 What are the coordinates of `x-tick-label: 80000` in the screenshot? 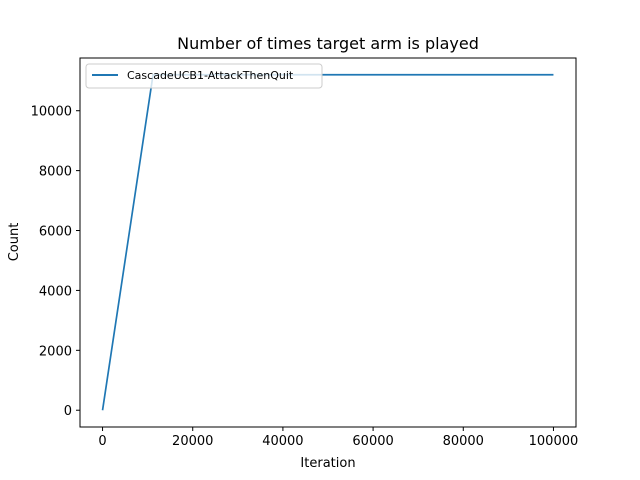 It's located at (463, 441).